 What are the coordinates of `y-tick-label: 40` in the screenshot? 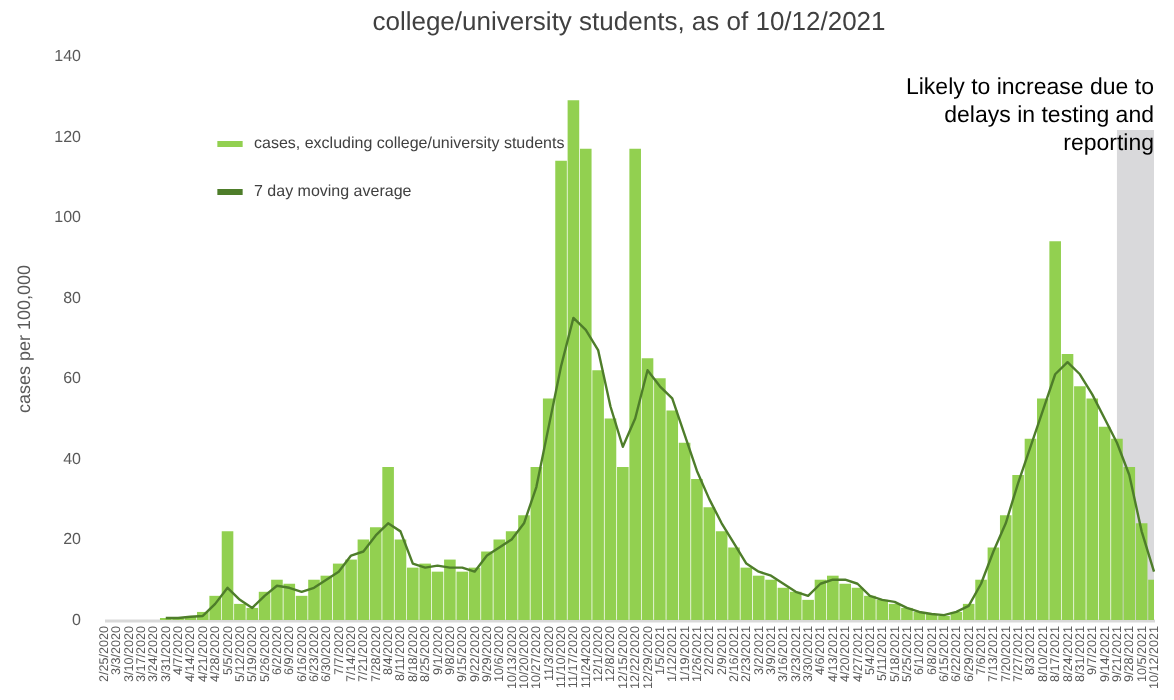 It's located at (73, 458).